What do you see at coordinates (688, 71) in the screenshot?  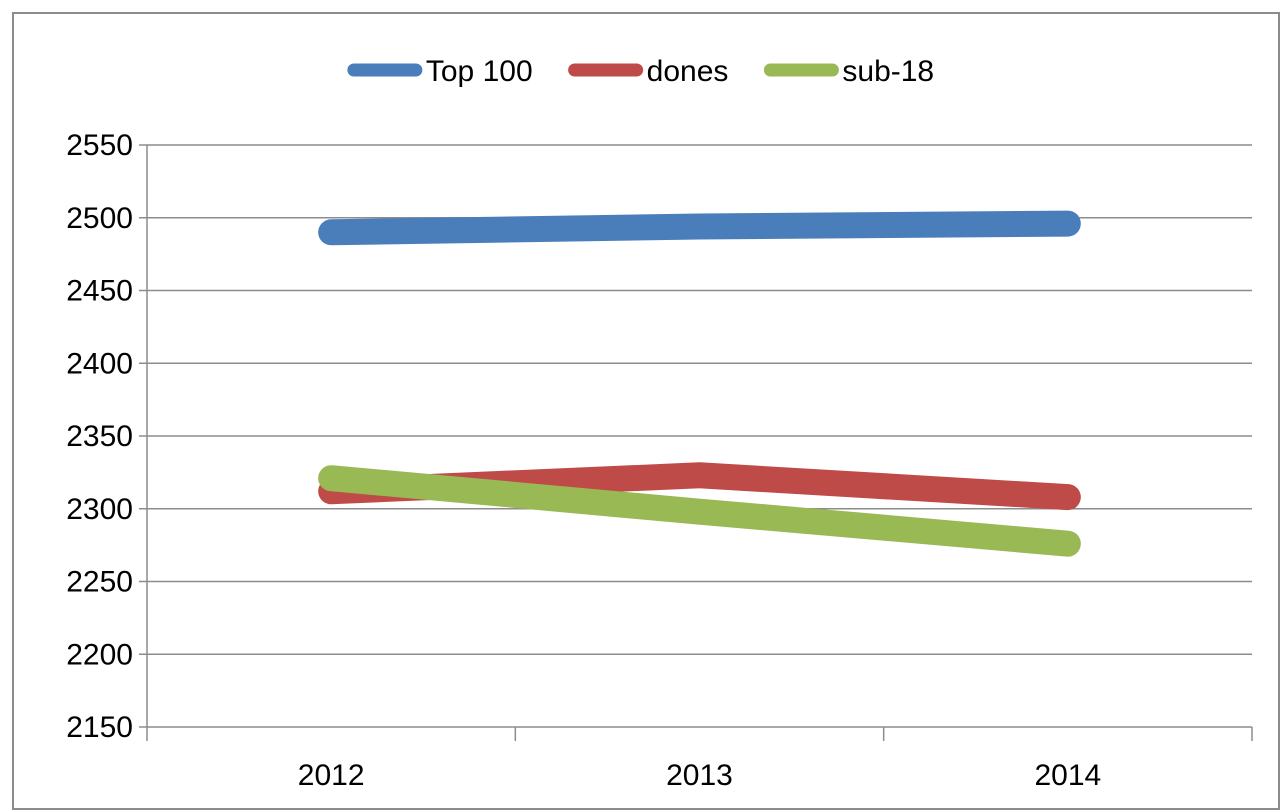 I see `legend-label-dones: dones` at bounding box center [688, 71].